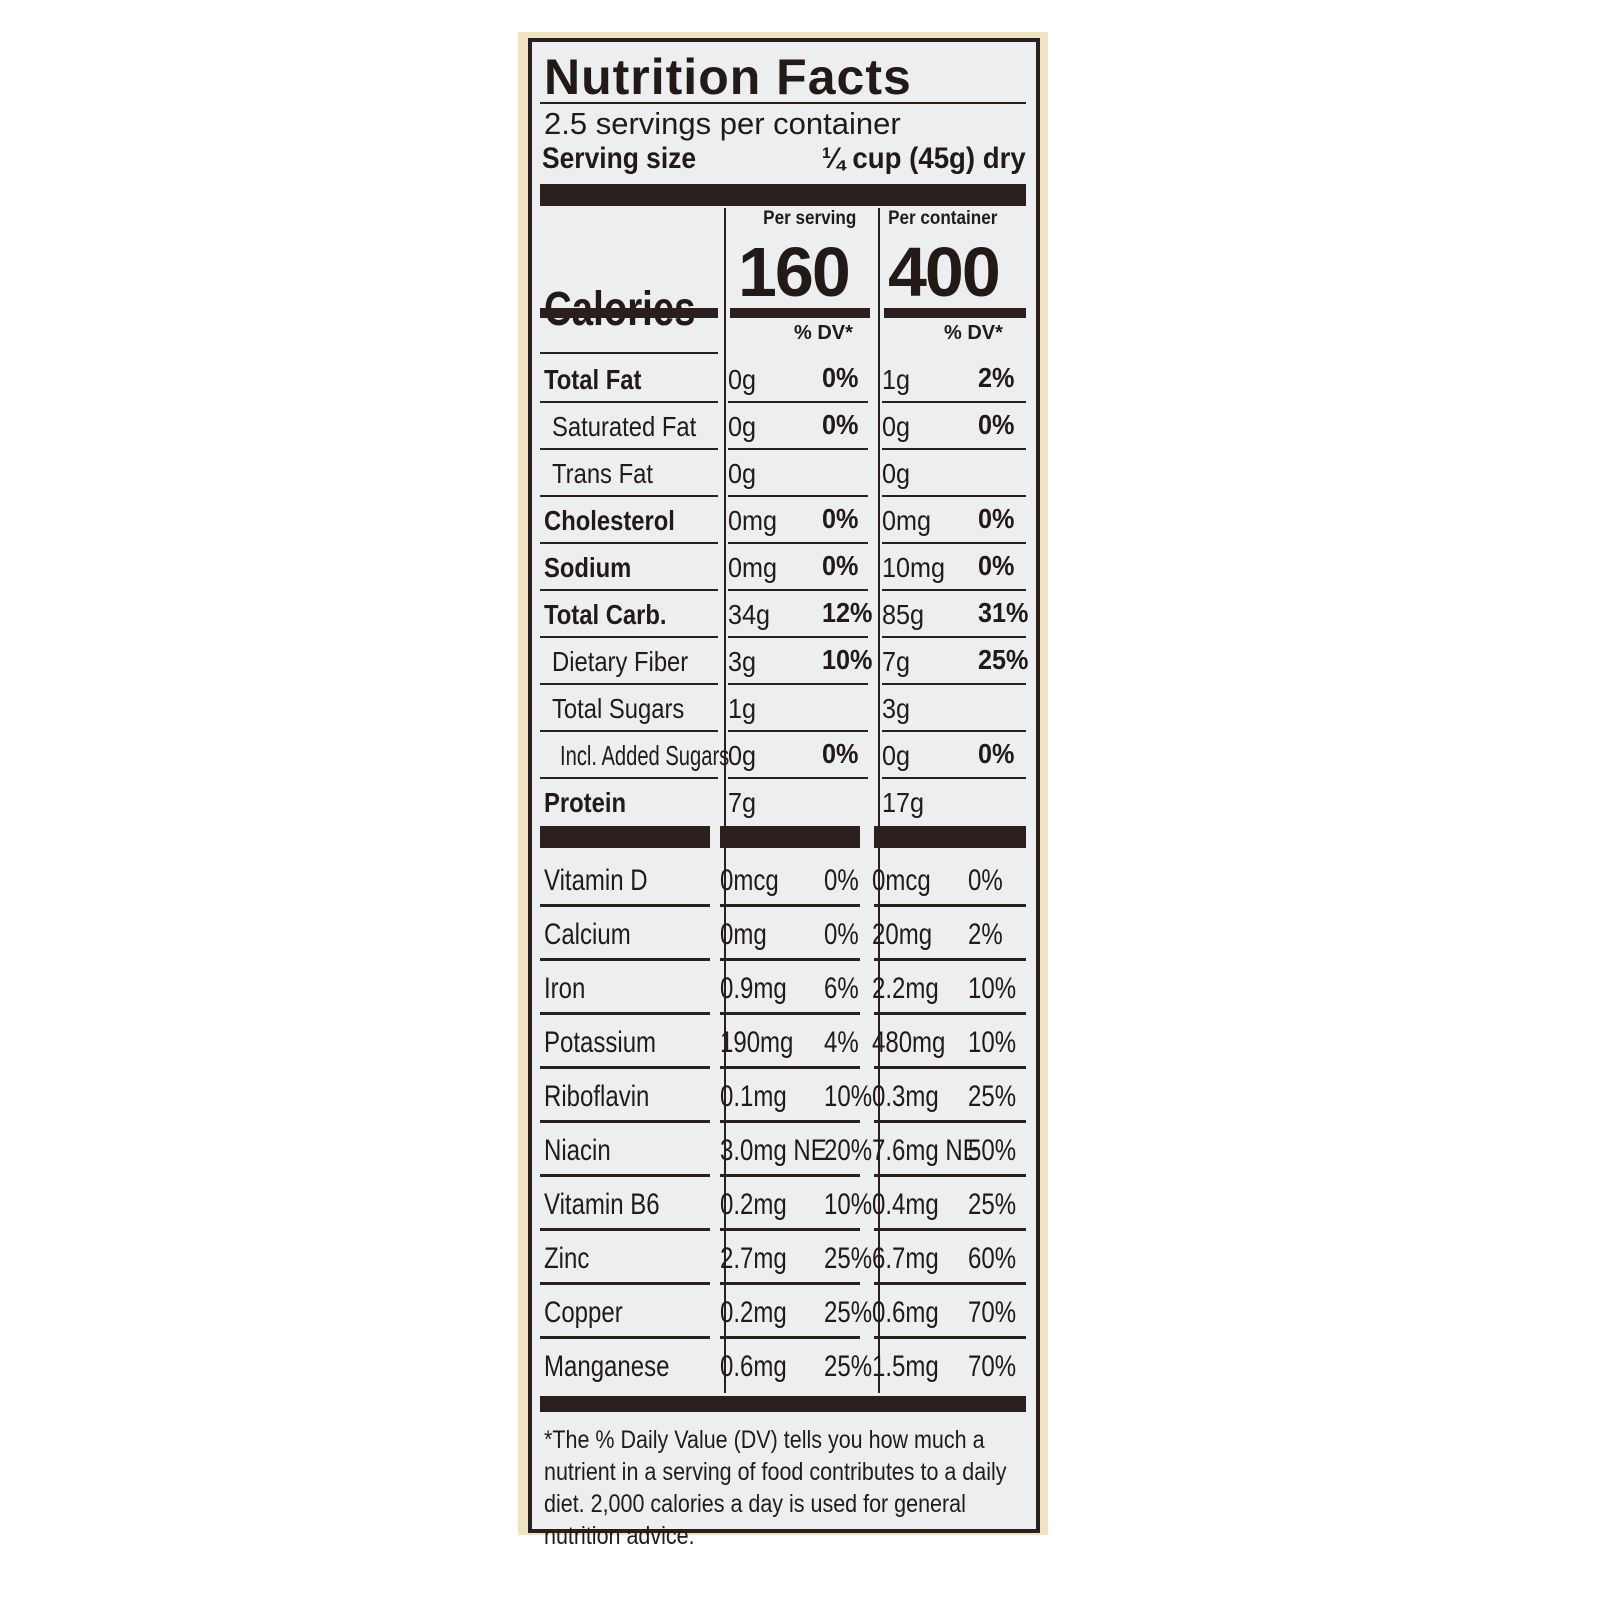 The height and width of the screenshot is (1600, 1600). Describe the element at coordinates (609, 520) in the screenshot. I see `nutrient-name: Cholesterol` at that location.